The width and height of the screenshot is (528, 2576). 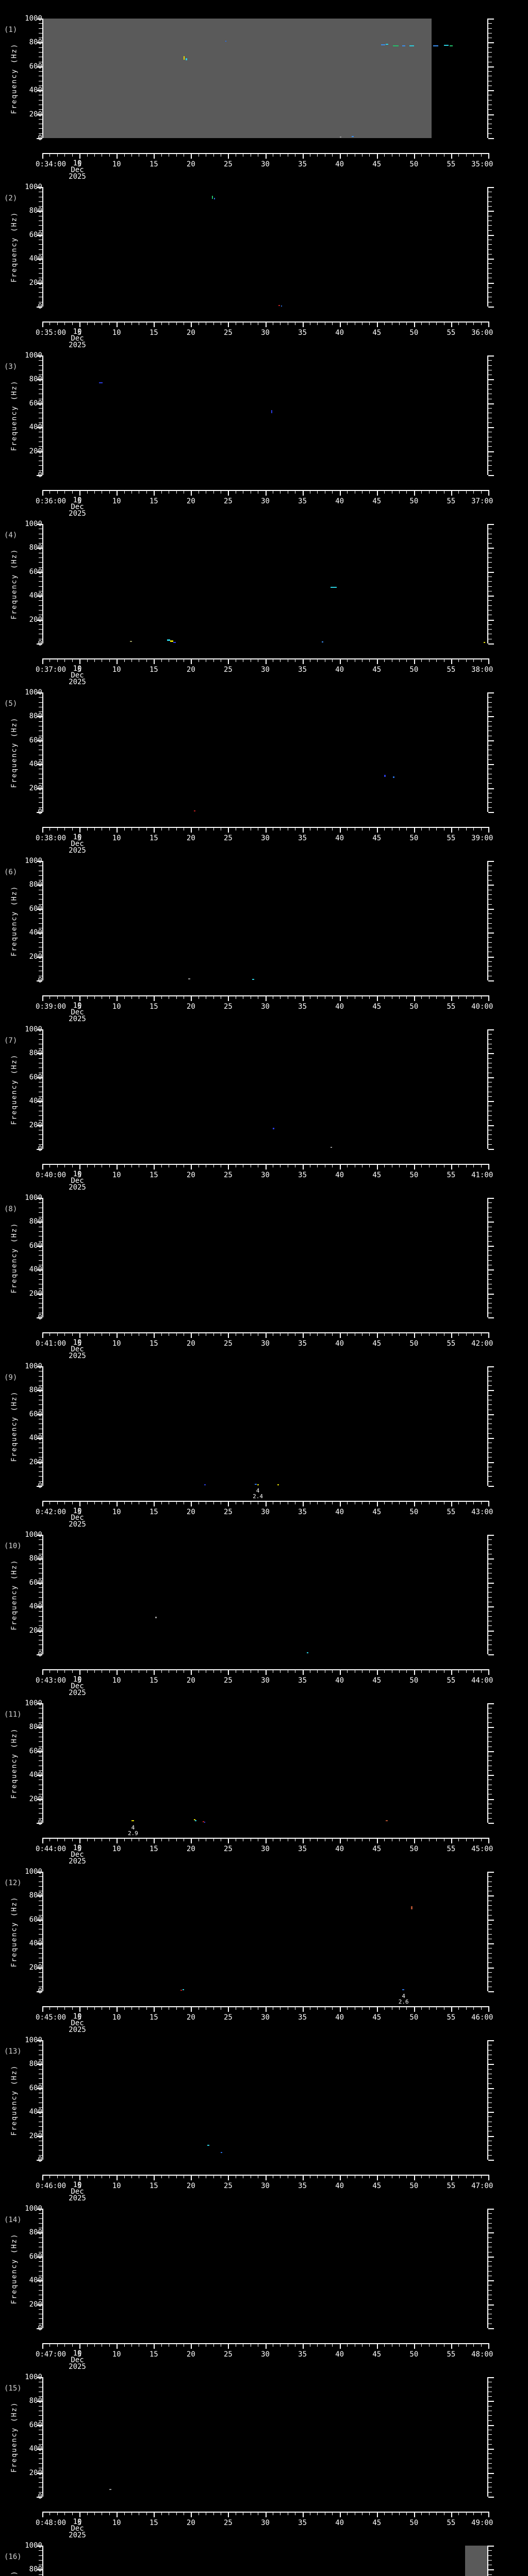 What do you see at coordinates (482, 670) in the screenshot?
I see `x-axis-end-label: 38:00` at bounding box center [482, 670].